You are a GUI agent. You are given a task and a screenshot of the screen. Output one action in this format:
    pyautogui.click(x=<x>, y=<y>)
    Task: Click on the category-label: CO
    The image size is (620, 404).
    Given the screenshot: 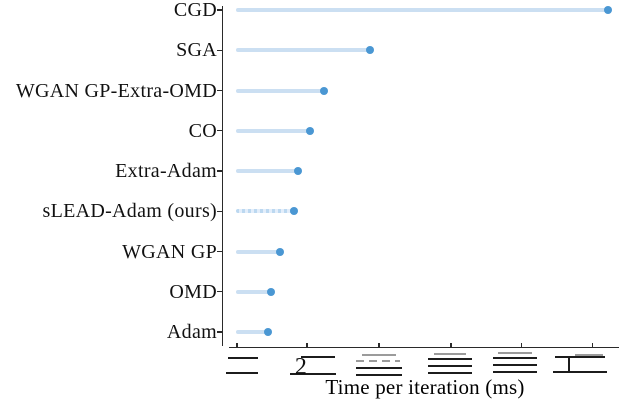 What is the action you would take?
    pyautogui.click(x=202, y=130)
    